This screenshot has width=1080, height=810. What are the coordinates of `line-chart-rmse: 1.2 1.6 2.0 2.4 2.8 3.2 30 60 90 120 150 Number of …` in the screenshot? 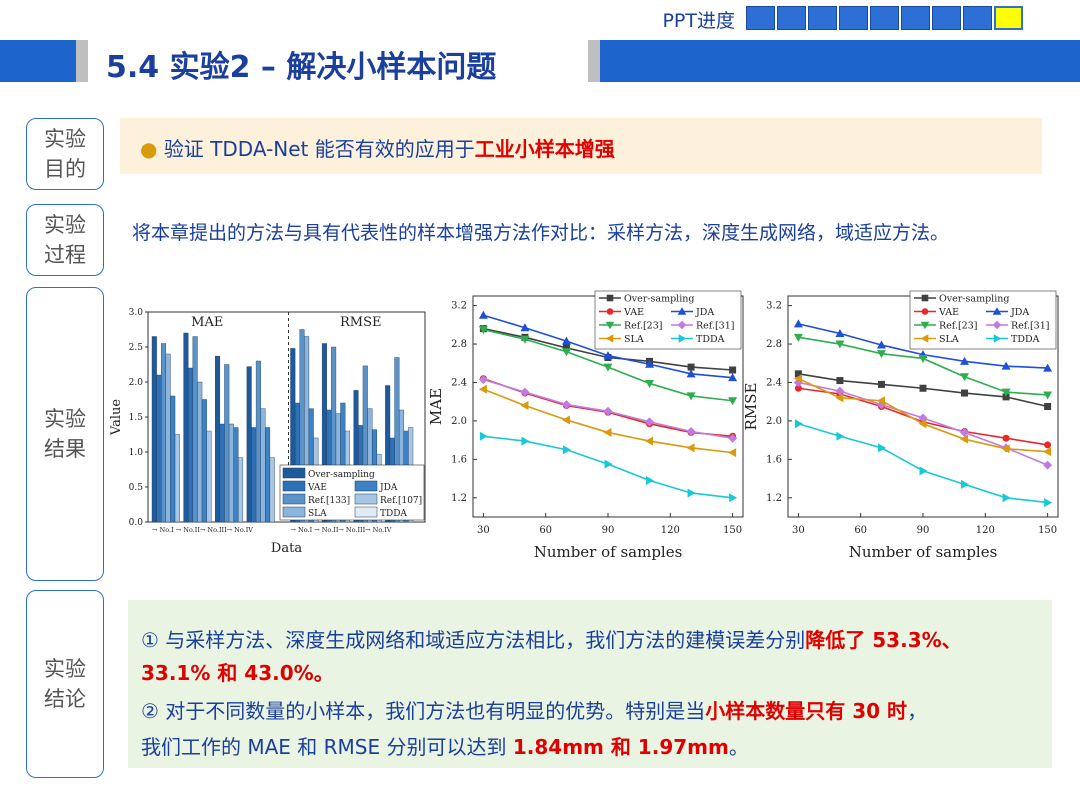 It's located at (900, 425).